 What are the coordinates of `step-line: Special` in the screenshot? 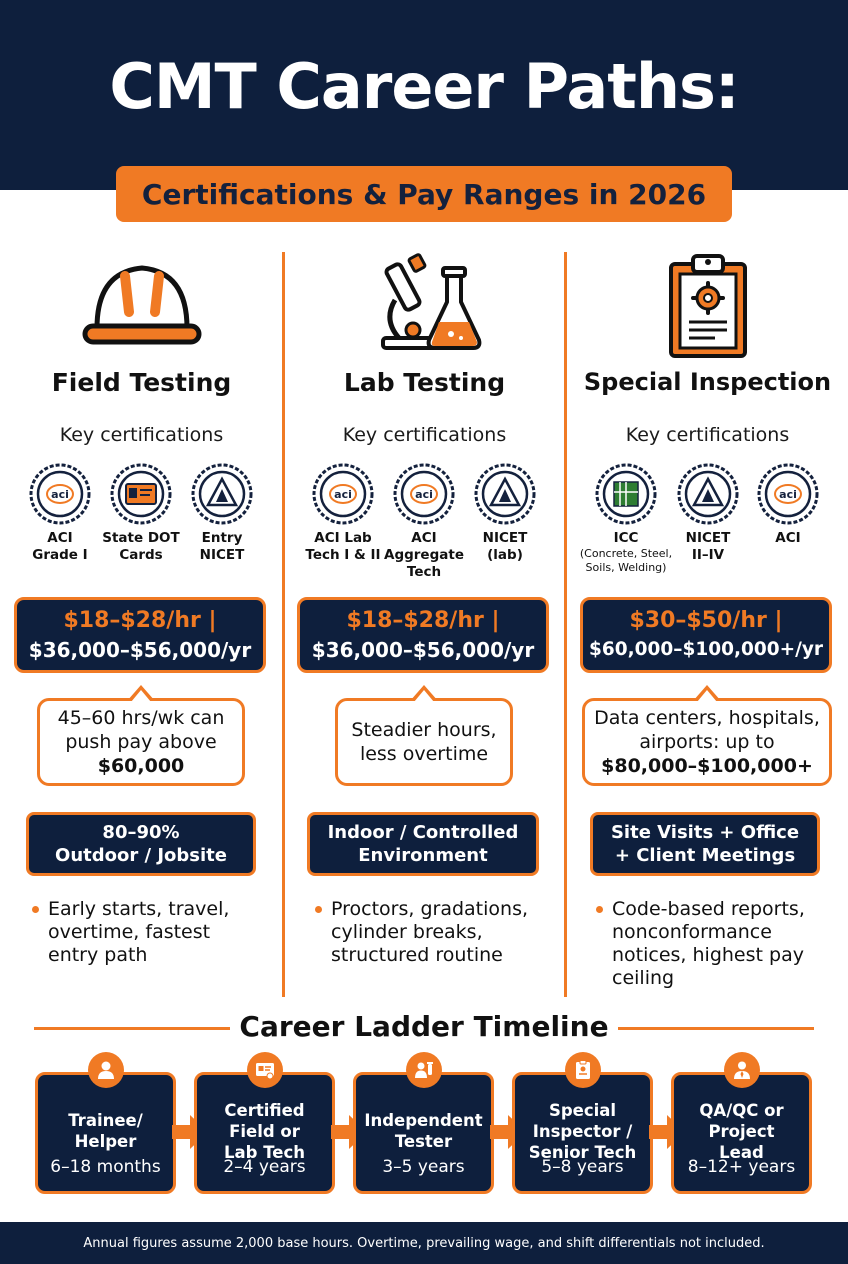 It's located at (582, 1110).